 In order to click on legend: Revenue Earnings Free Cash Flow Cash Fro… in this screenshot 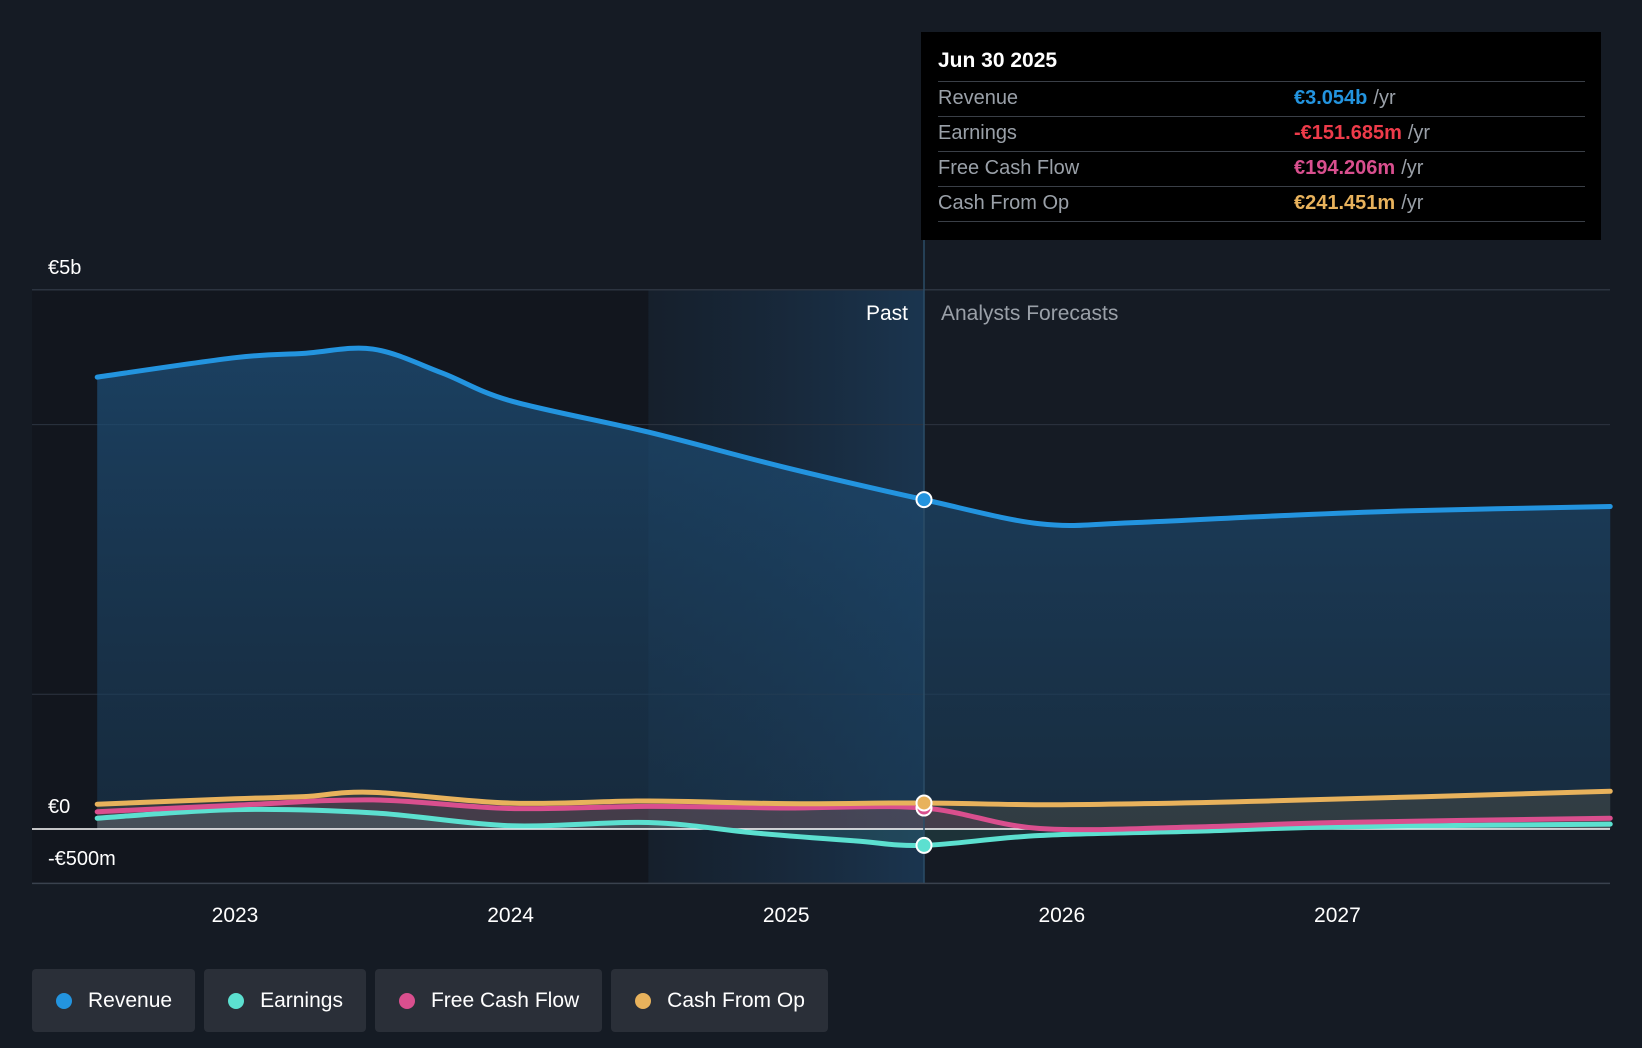, I will do `click(430, 1000)`.